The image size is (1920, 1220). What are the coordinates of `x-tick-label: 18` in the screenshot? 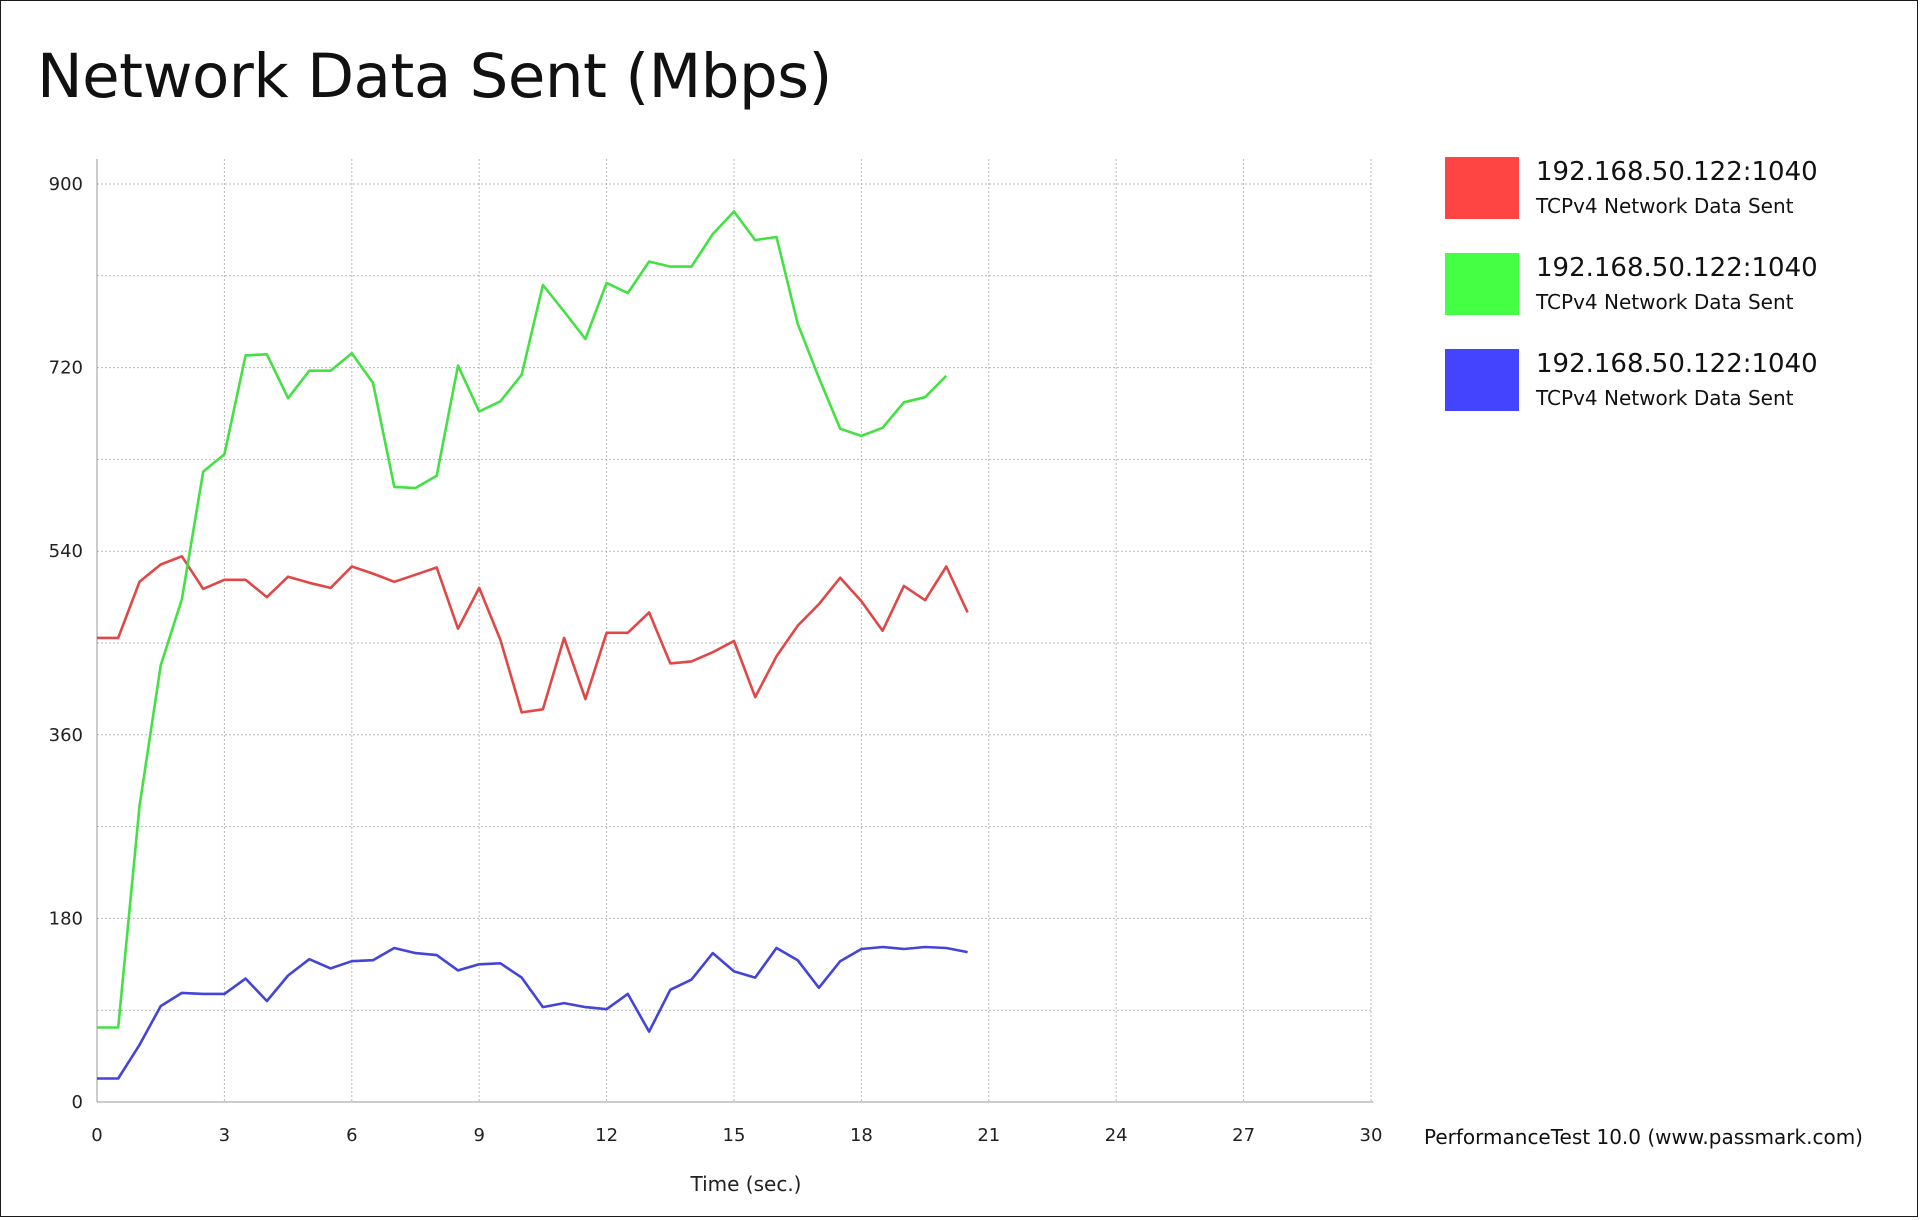 It's located at (861, 1135).